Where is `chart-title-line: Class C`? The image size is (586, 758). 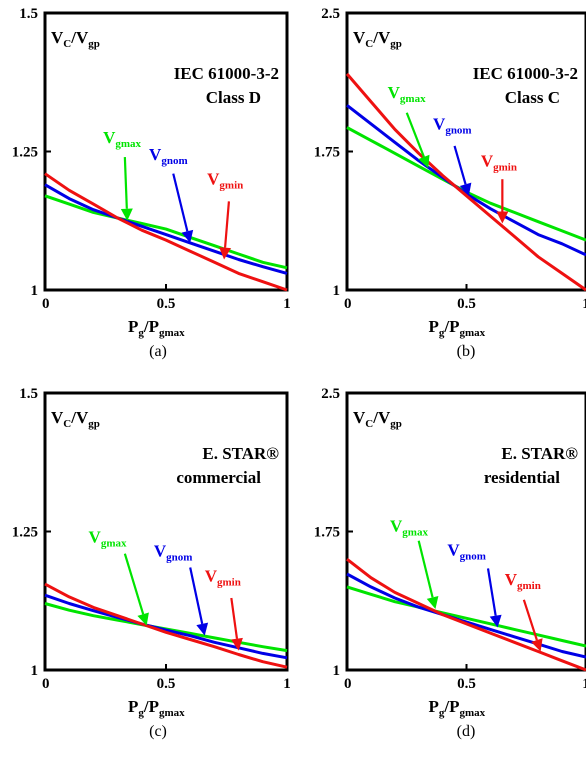
chart-title-line: Class C is located at coordinates (532, 97).